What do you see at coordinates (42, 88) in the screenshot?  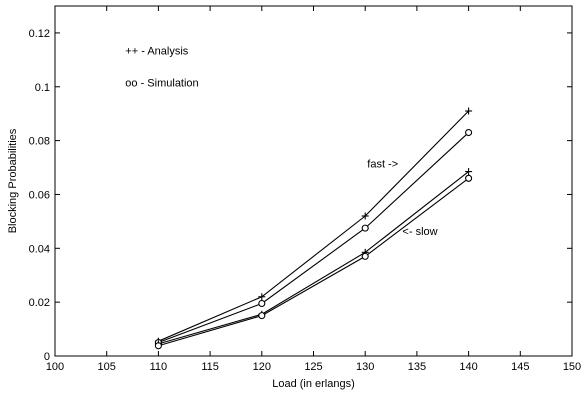 I see `y-tick-label: 0.1` at bounding box center [42, 88].